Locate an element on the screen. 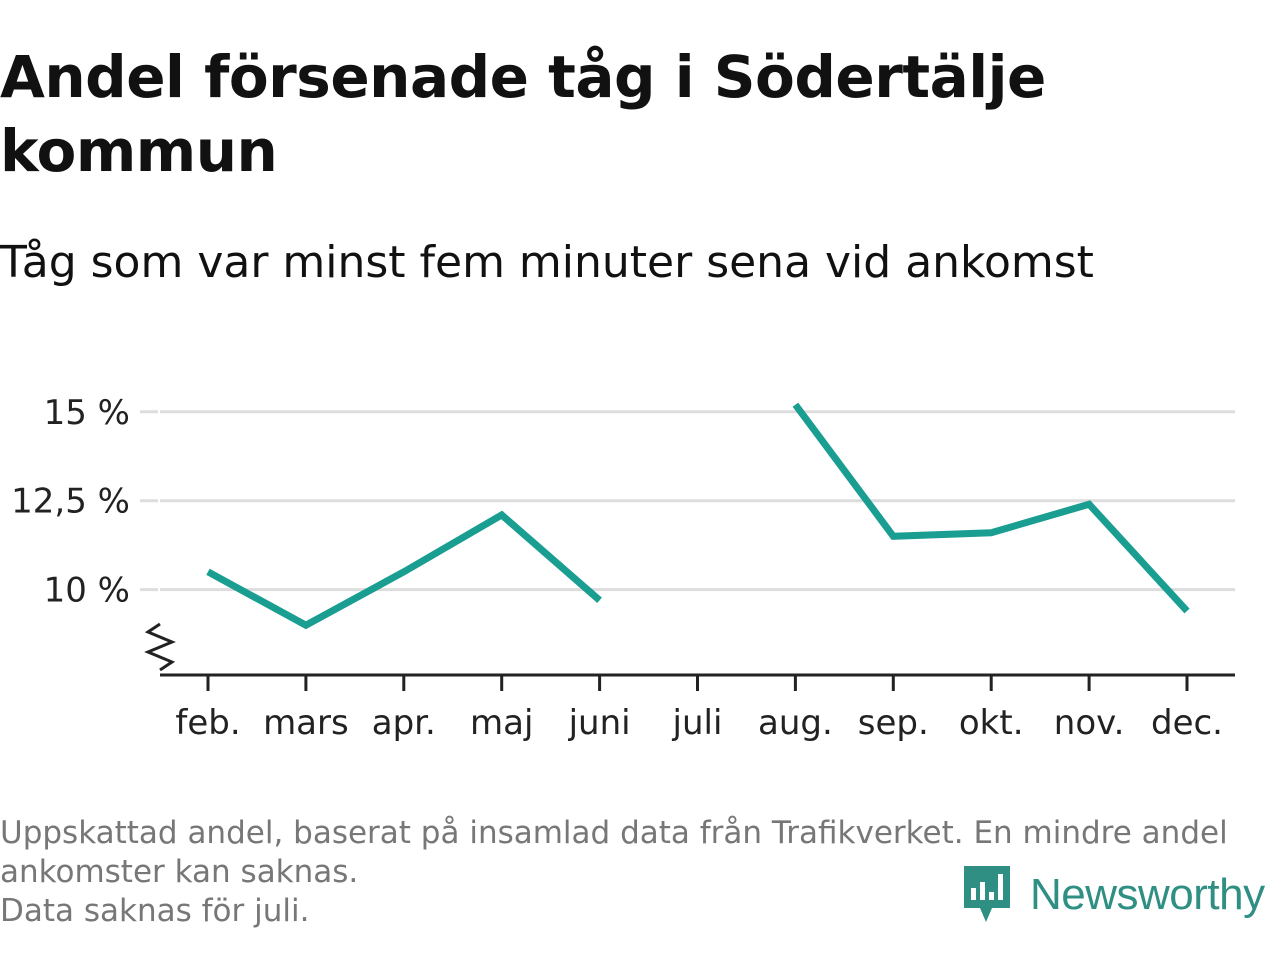  chart-title: Andel försenade tåg i Södertälje kommun is located at coordinates (523, 114).